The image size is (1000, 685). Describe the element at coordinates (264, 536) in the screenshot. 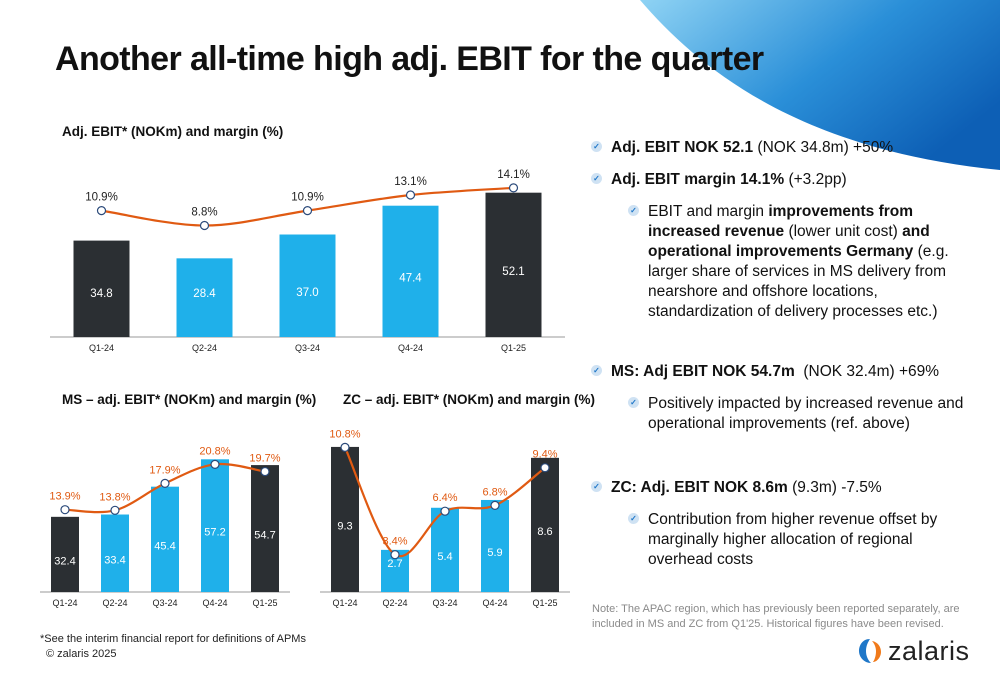

I see `bar-value-label: 54.7` at that location.